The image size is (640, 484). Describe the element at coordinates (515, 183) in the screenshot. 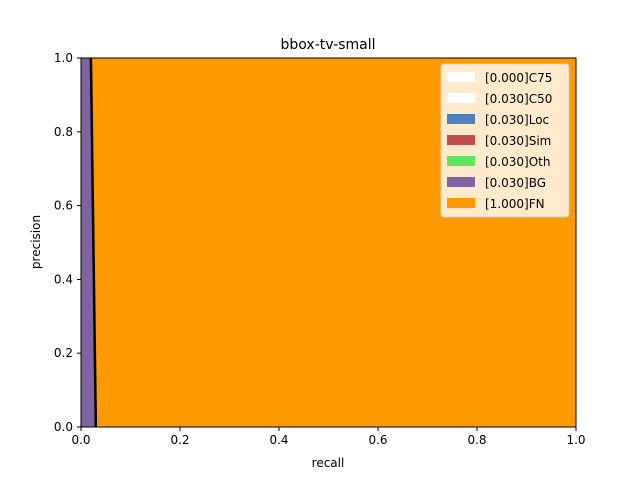

I see `legend-label: [0.030]BG` at that location.